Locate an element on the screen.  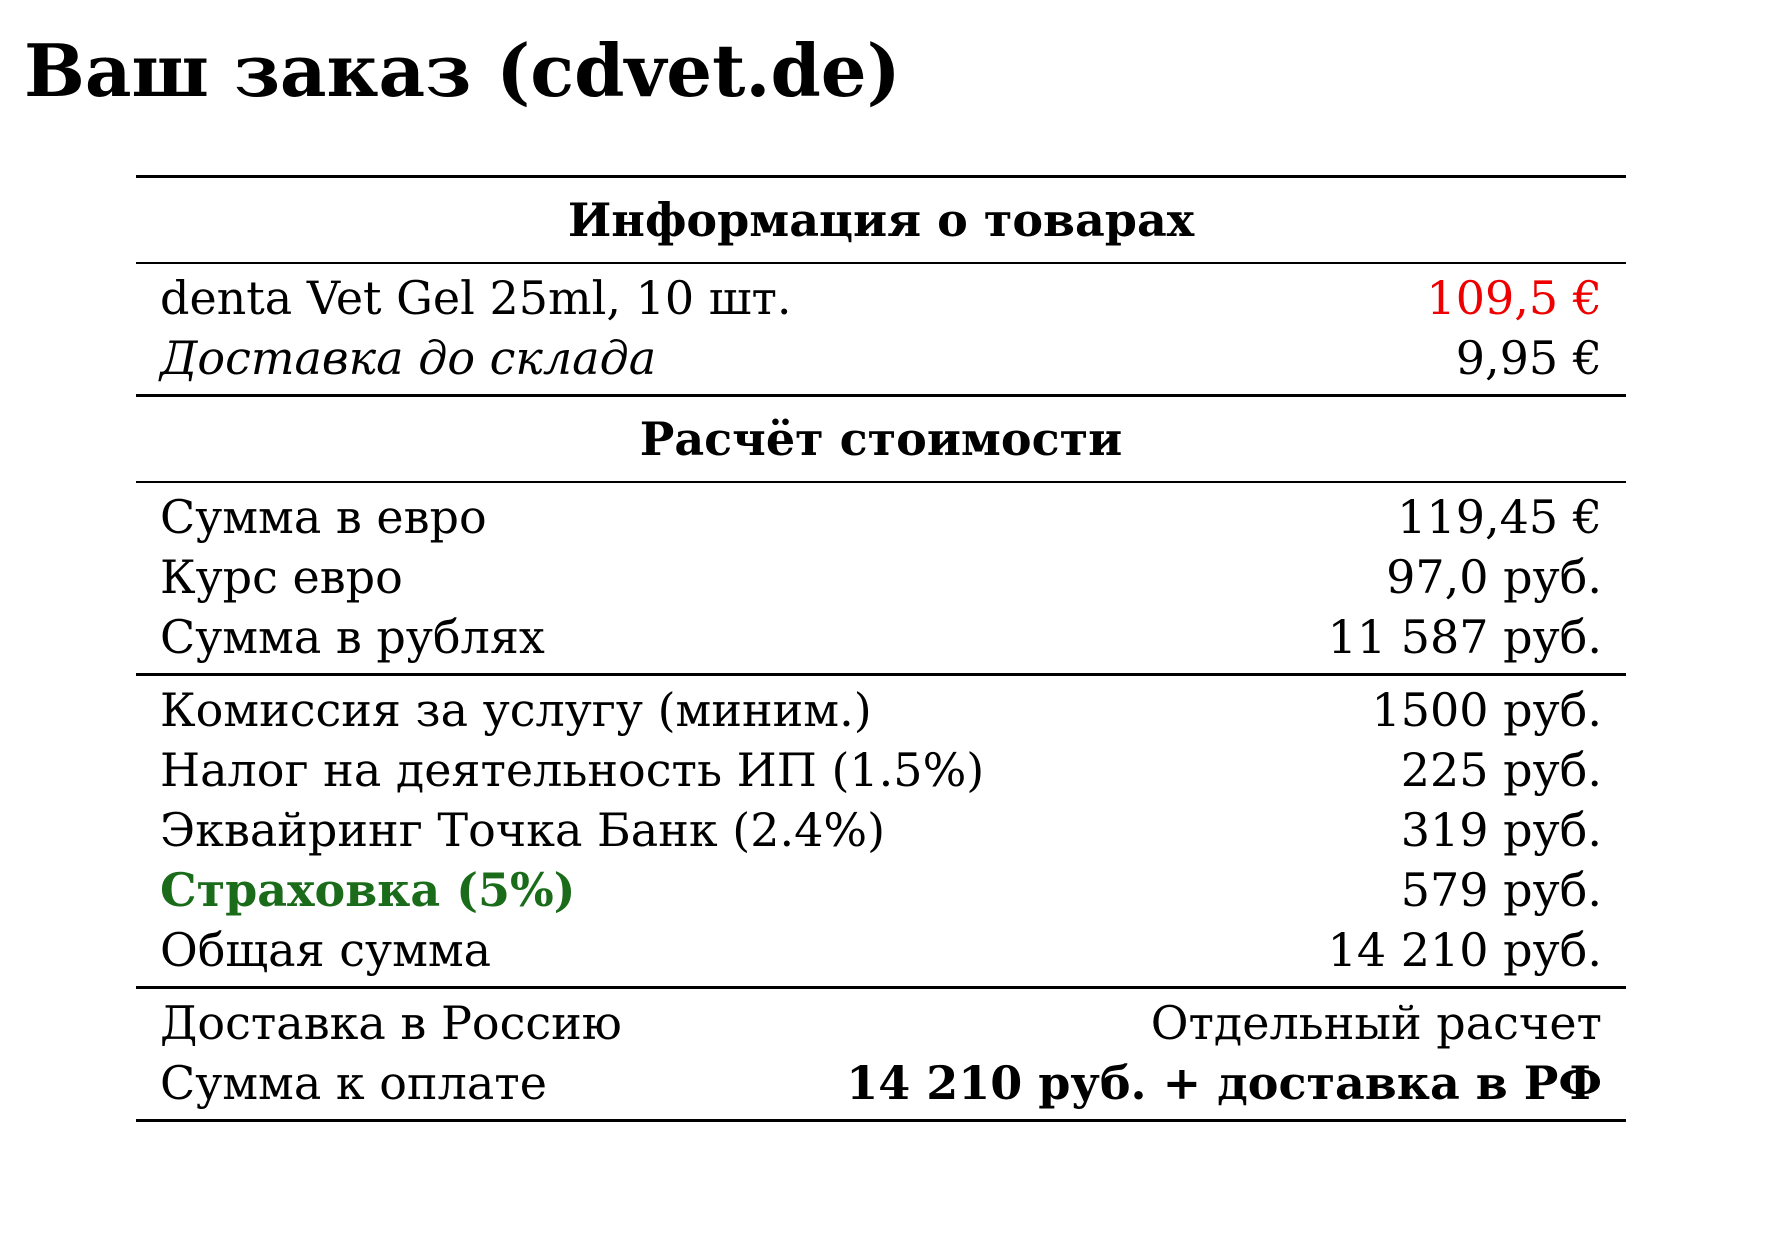
service-fee-row: Комиссия за услугу (миним.) 1500 руб. is located at coordinates (881, 710).